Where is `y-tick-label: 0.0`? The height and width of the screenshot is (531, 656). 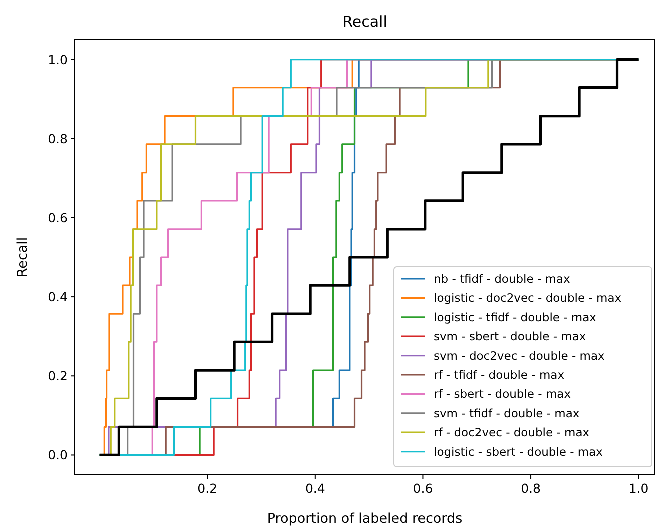
y-tick-label: 0.0 is located at coordinates (58, 455).